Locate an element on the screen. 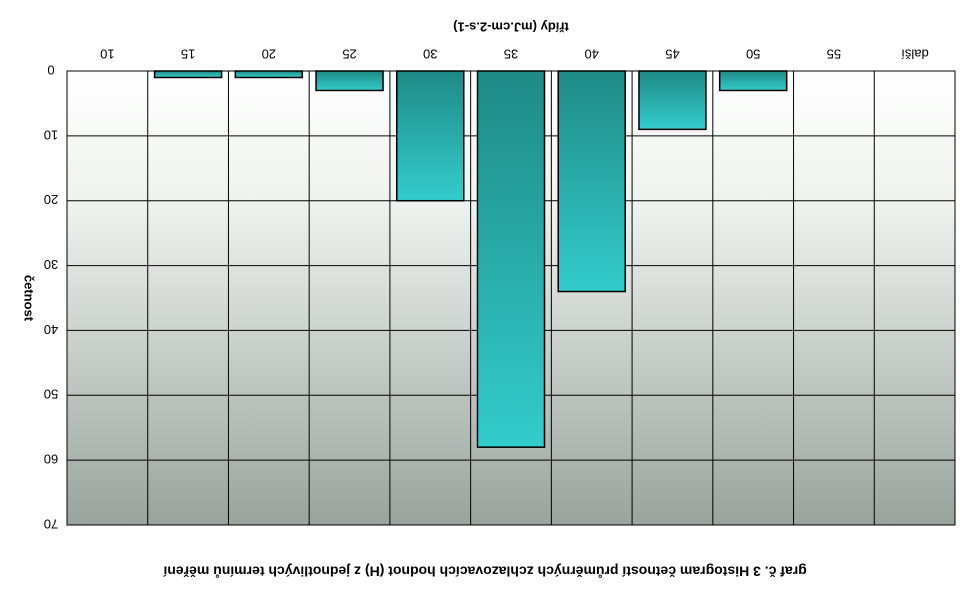 This screenshot has width=970, height=604. x-tick-labels: 10 15 20 25 30 35 40 45 50 55 další is located at coordinates (514, 53).